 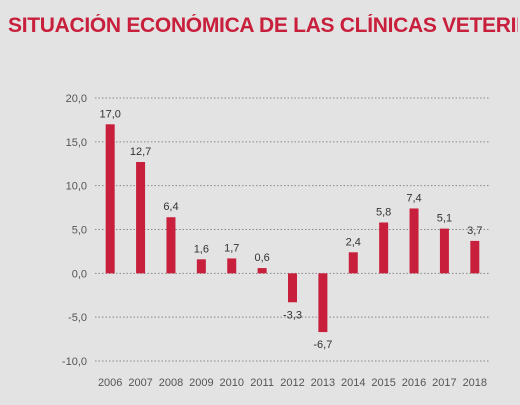 What do you see at coordinates (262, 271) in the screenshot?
I see `bar-2011` at bounding box center [262, 271].